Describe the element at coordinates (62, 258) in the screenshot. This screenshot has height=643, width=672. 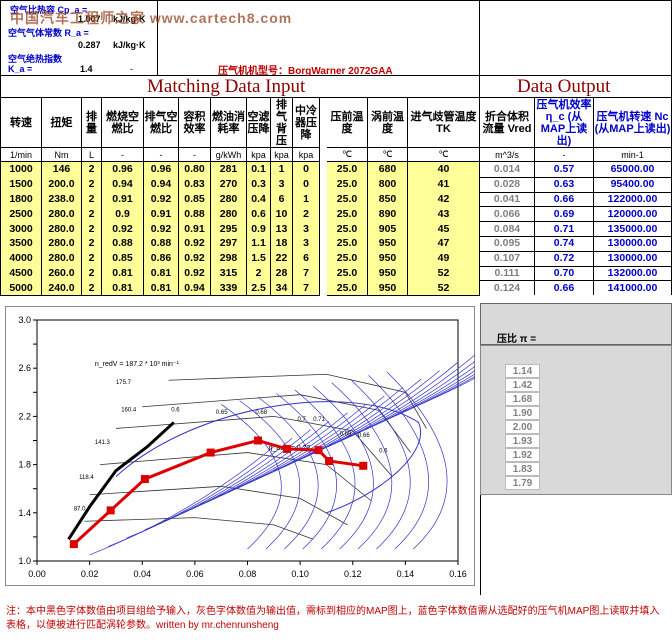
I see `table-cell-r6-c1: 280.0` at that location.